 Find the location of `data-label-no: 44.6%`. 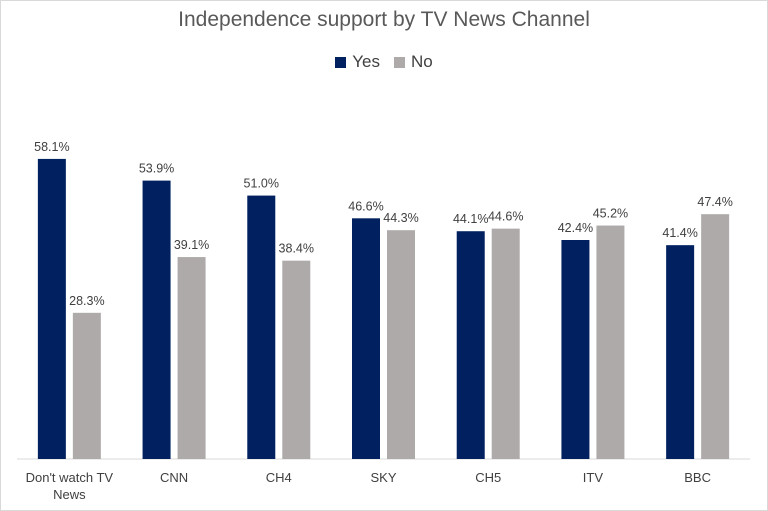

data-label-no: 44.6% is located at coordinates (505, 217).